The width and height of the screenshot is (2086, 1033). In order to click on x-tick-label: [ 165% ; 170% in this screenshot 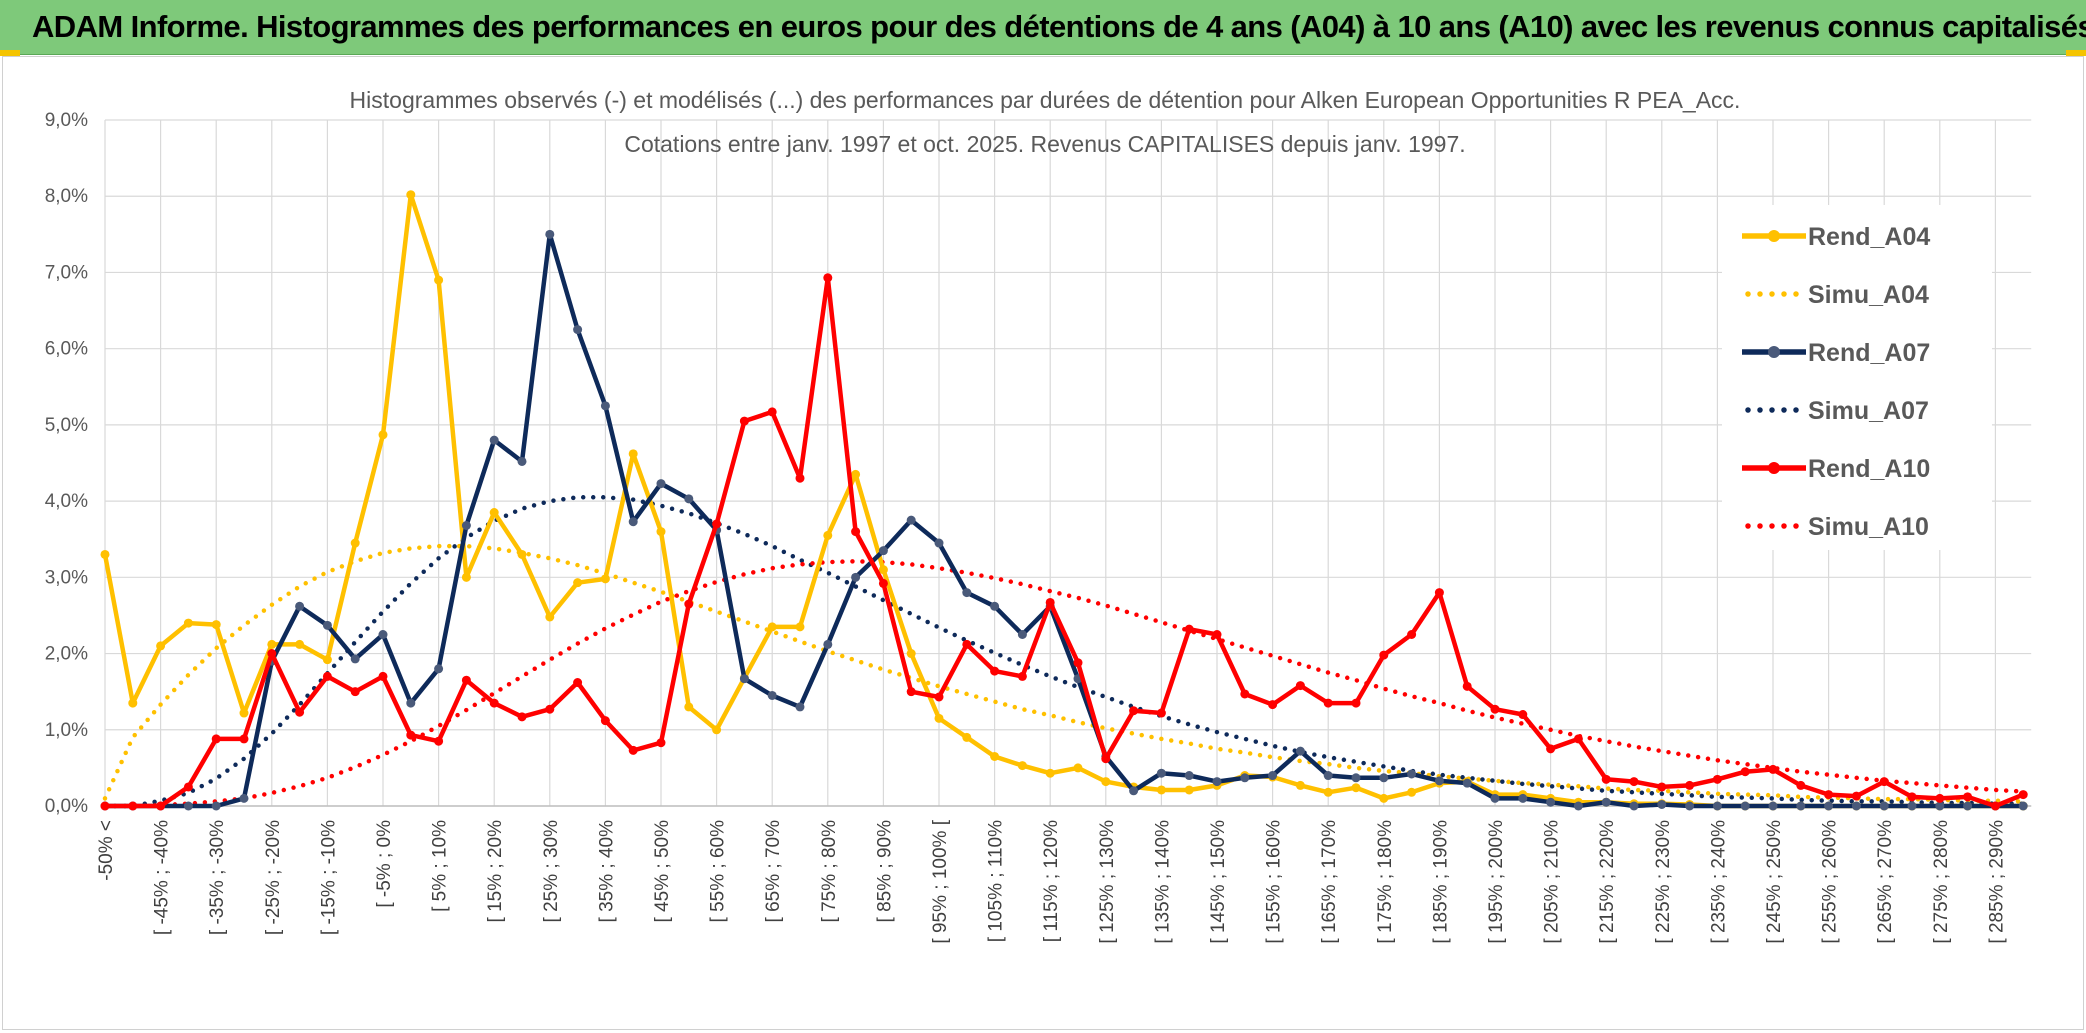, I will do `click(1329, 882)`.